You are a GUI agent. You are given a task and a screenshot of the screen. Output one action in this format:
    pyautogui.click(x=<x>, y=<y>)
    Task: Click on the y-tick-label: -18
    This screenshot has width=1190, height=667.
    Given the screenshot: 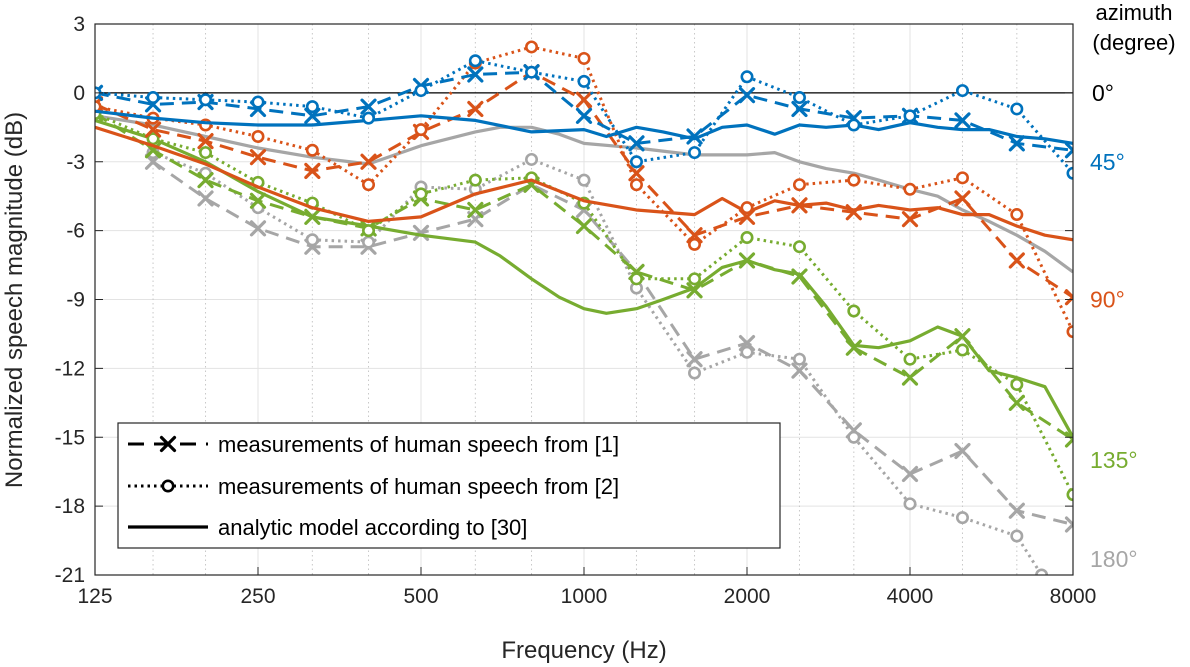 What is the action you would take?
    pyautogui.click(x=70, y=506)
    